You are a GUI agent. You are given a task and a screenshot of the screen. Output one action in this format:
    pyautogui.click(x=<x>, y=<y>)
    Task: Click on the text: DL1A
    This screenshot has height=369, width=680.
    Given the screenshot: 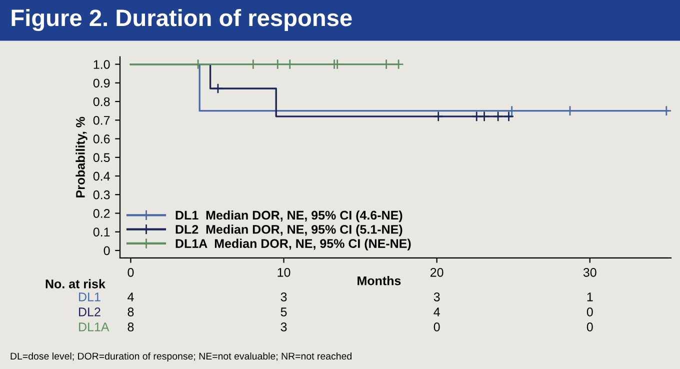 What is the action you would take?
    pyautogui.click(x=94, y=327)
    